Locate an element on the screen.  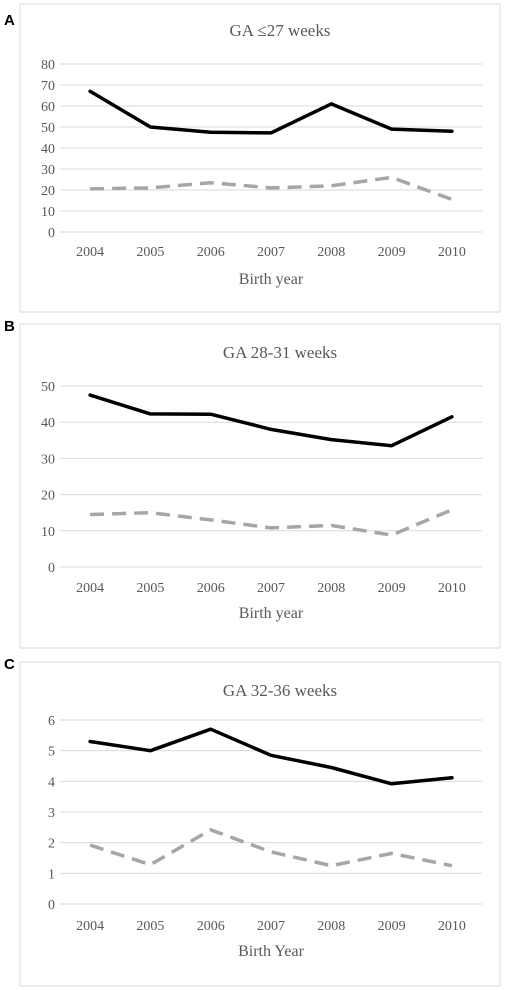
y-tick-label: 5 is located at coordinates (51, 752).